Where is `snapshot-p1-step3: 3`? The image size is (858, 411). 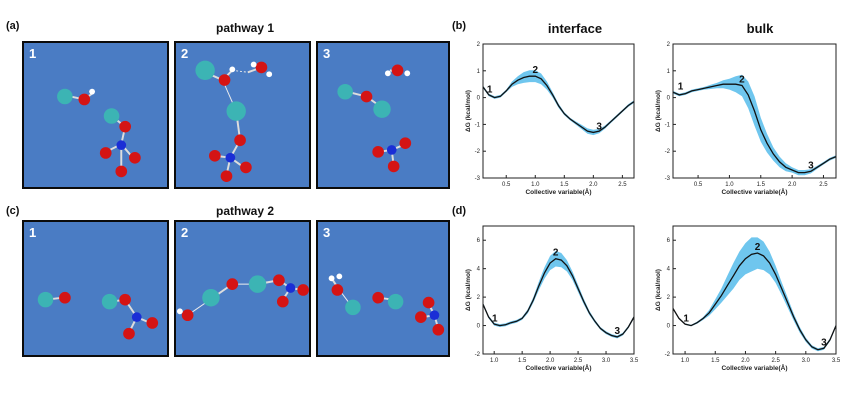 snapshot-p1-step3: 3 is located at coordinates (383, 115).